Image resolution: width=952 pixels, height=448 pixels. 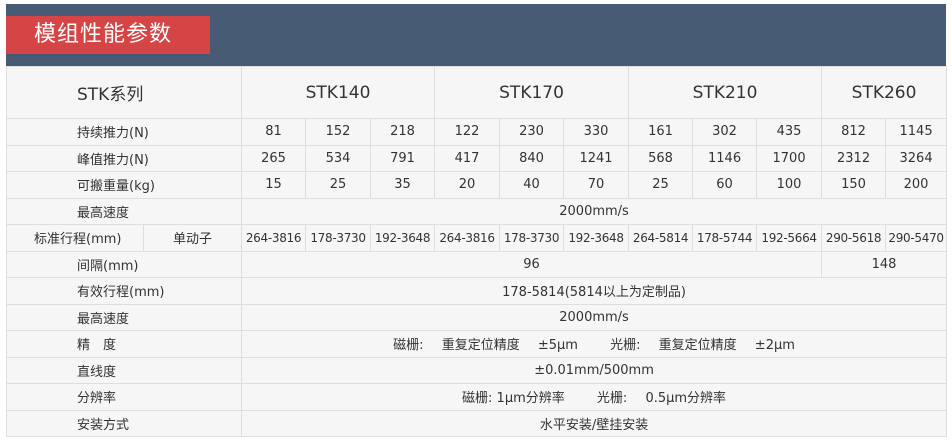 What do you see at coordinates (725, 132) in the screenshot?
I see `cell-value: 302` at bounding box center [725, 132].